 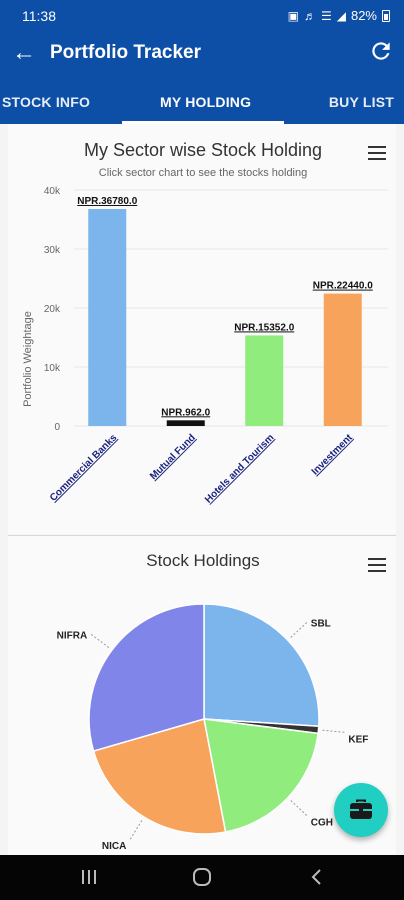 I want to click on status-time: 11:38, so click(x=39, y=16).